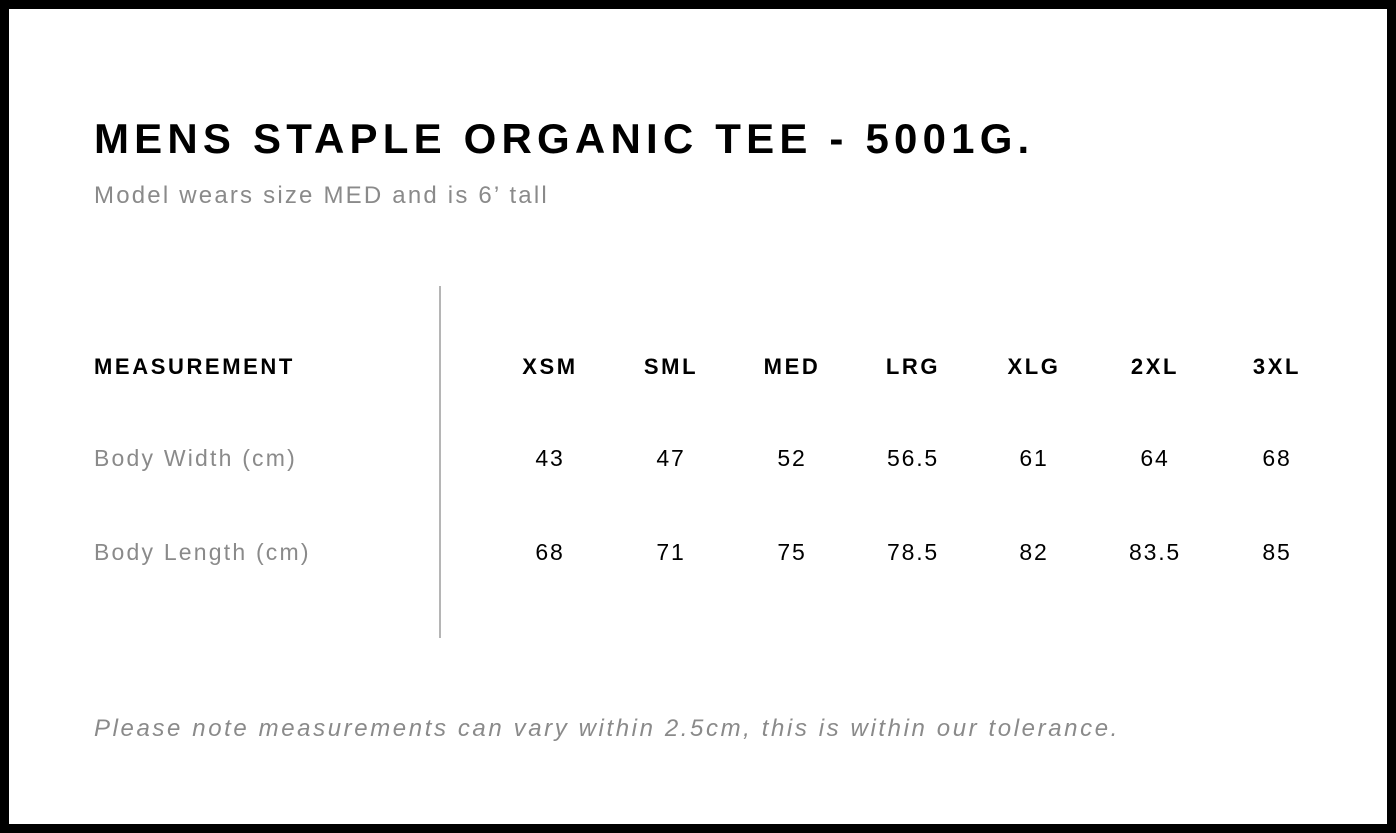 The image size is (1396, 833). What do you see at coordinates (1155, 366) in the screenshot?
I see `size-header-2xl: 2XL` at bounding box center [1155, 366].